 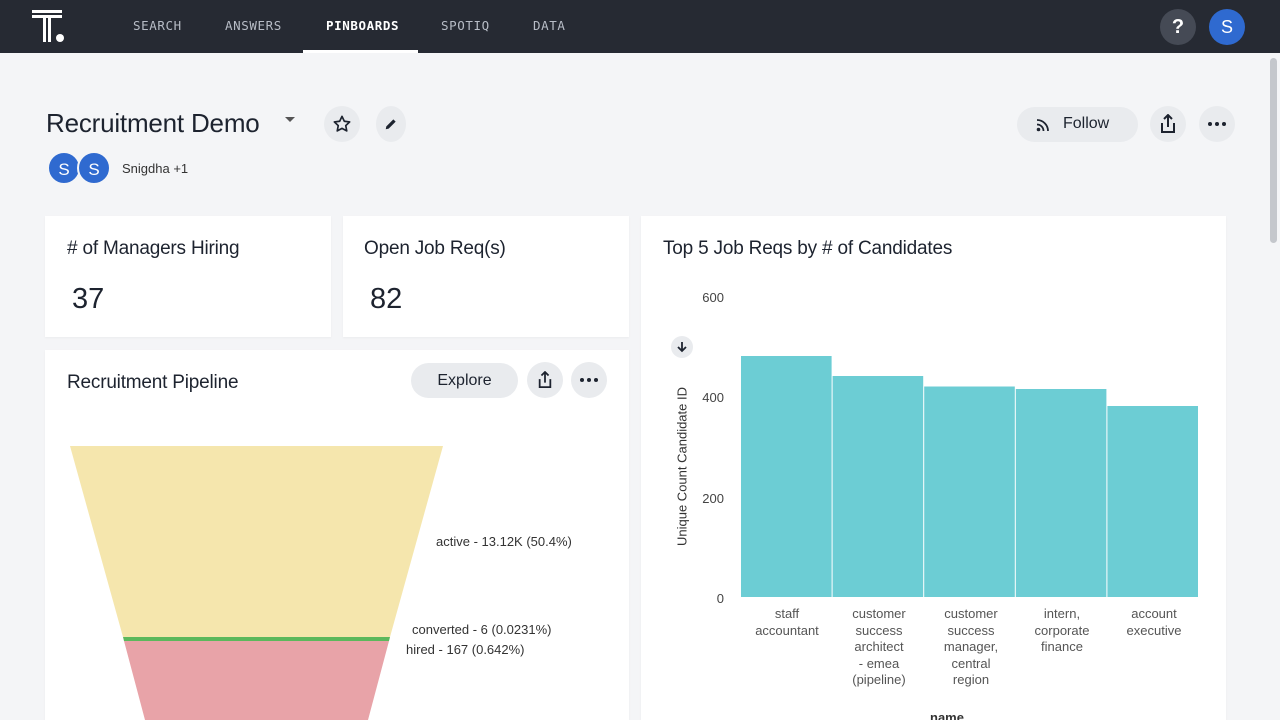 What do you see at coordinates (486, 276) in the screenshot?
I see `kpi-card-open-reqs: Open Job Req(s) 82` at bounding box center [486, 276].